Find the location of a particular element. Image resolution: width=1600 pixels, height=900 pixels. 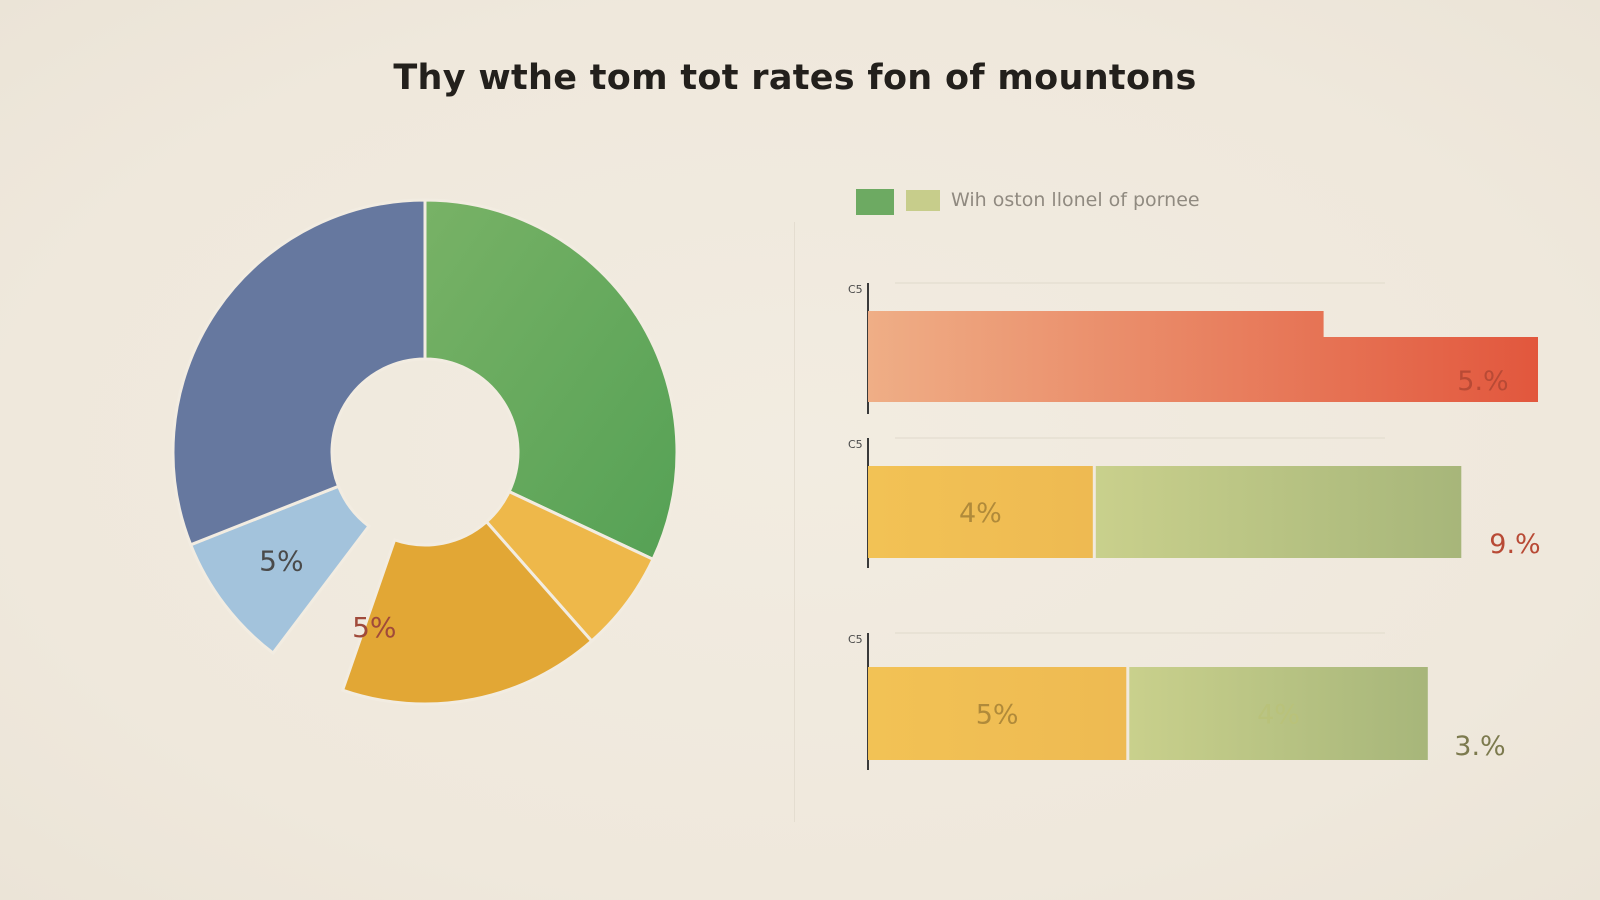

bar-segment-label: 5% is located at coordinates (997, 715).